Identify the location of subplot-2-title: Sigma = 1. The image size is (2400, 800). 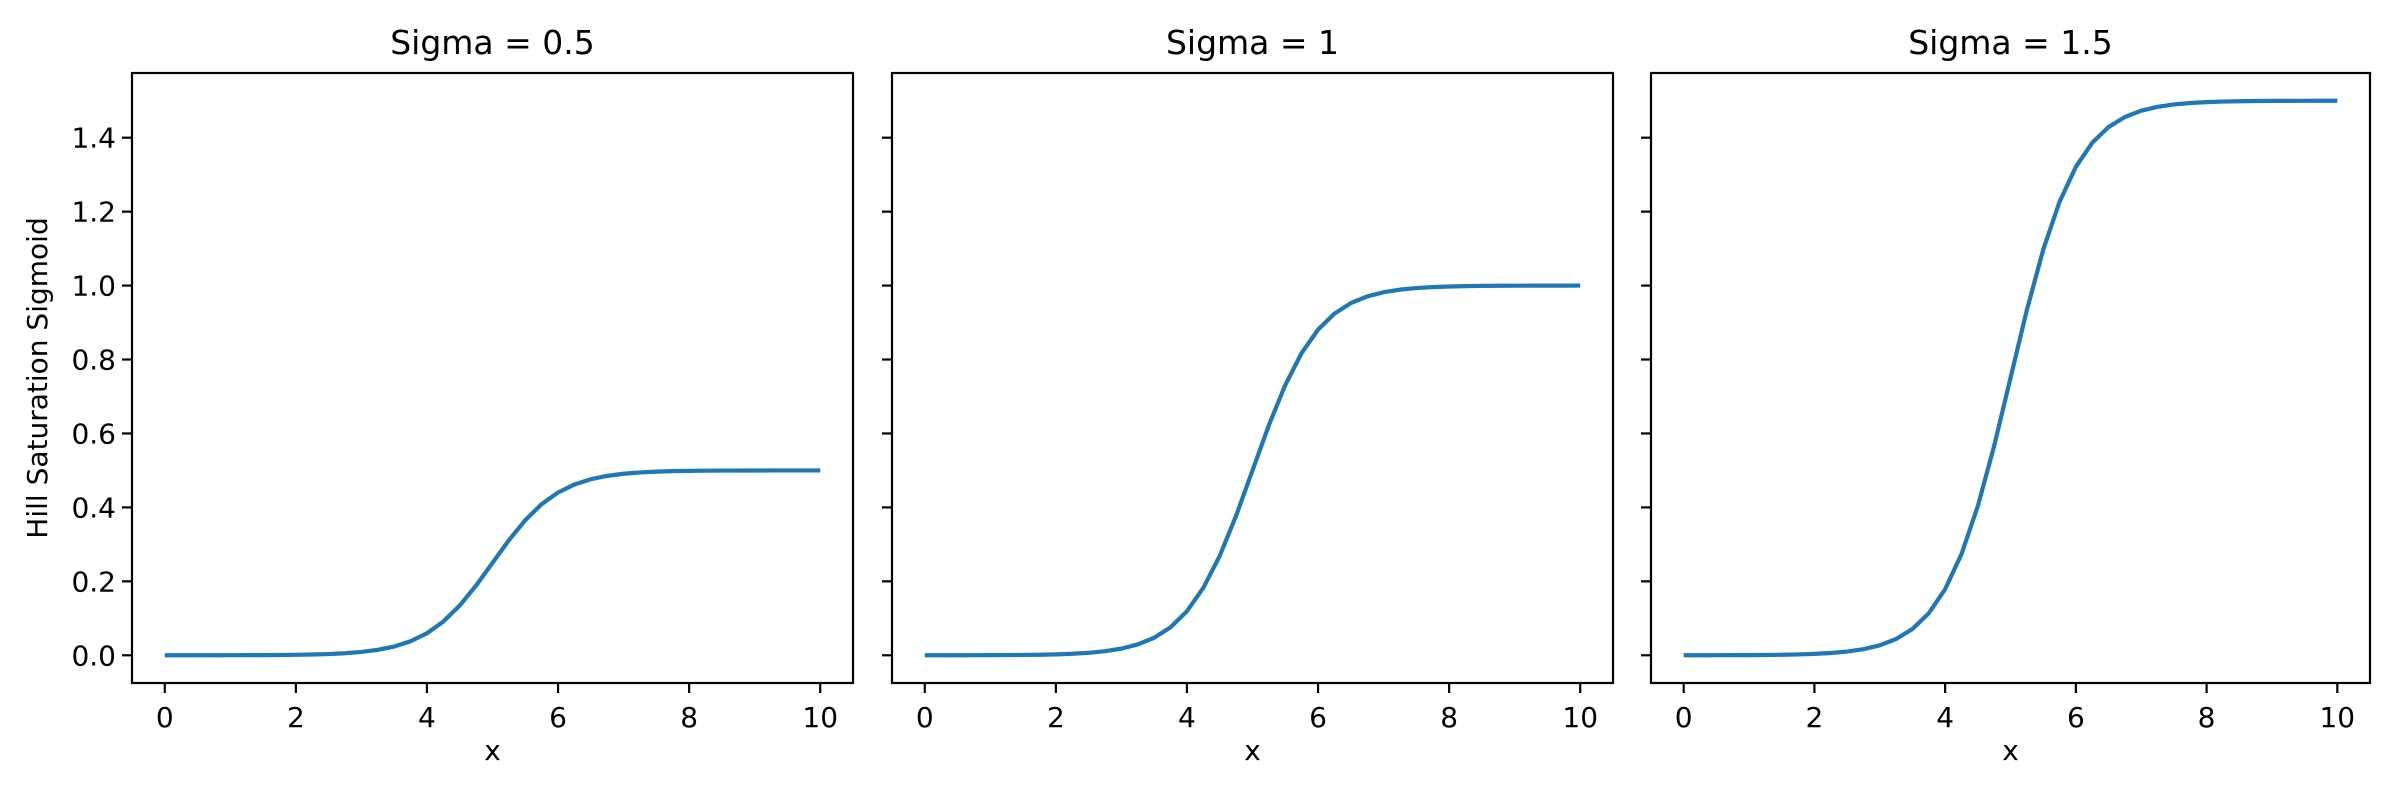
(1252, 42).